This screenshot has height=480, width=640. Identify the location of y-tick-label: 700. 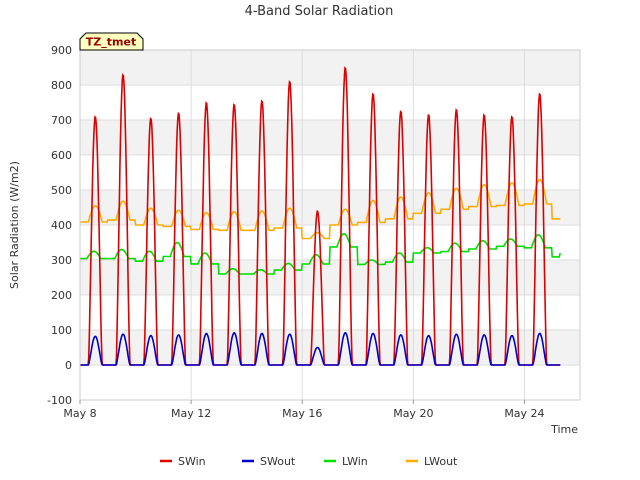
(61, 120).